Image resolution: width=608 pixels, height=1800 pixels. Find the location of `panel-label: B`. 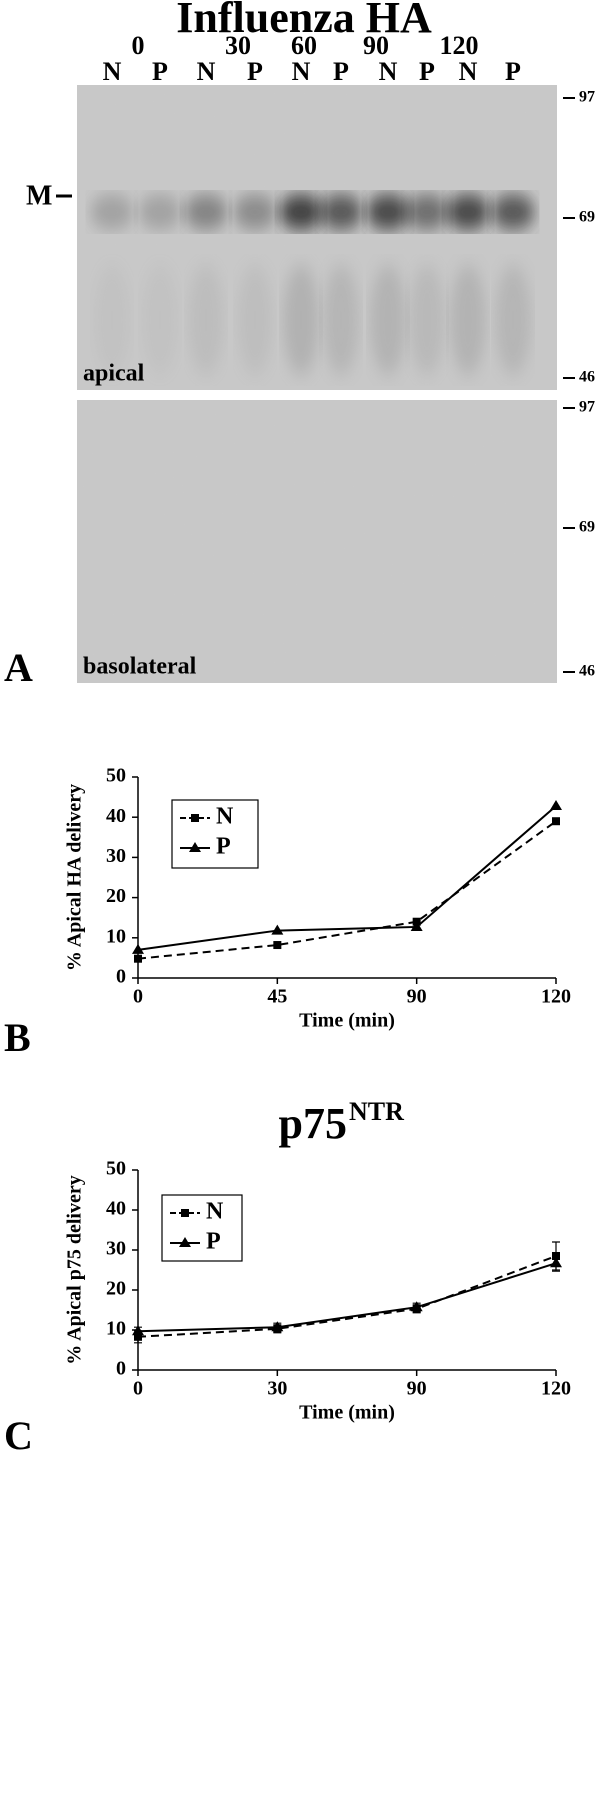

panel-label: B is located at coordinates (17, 1037).